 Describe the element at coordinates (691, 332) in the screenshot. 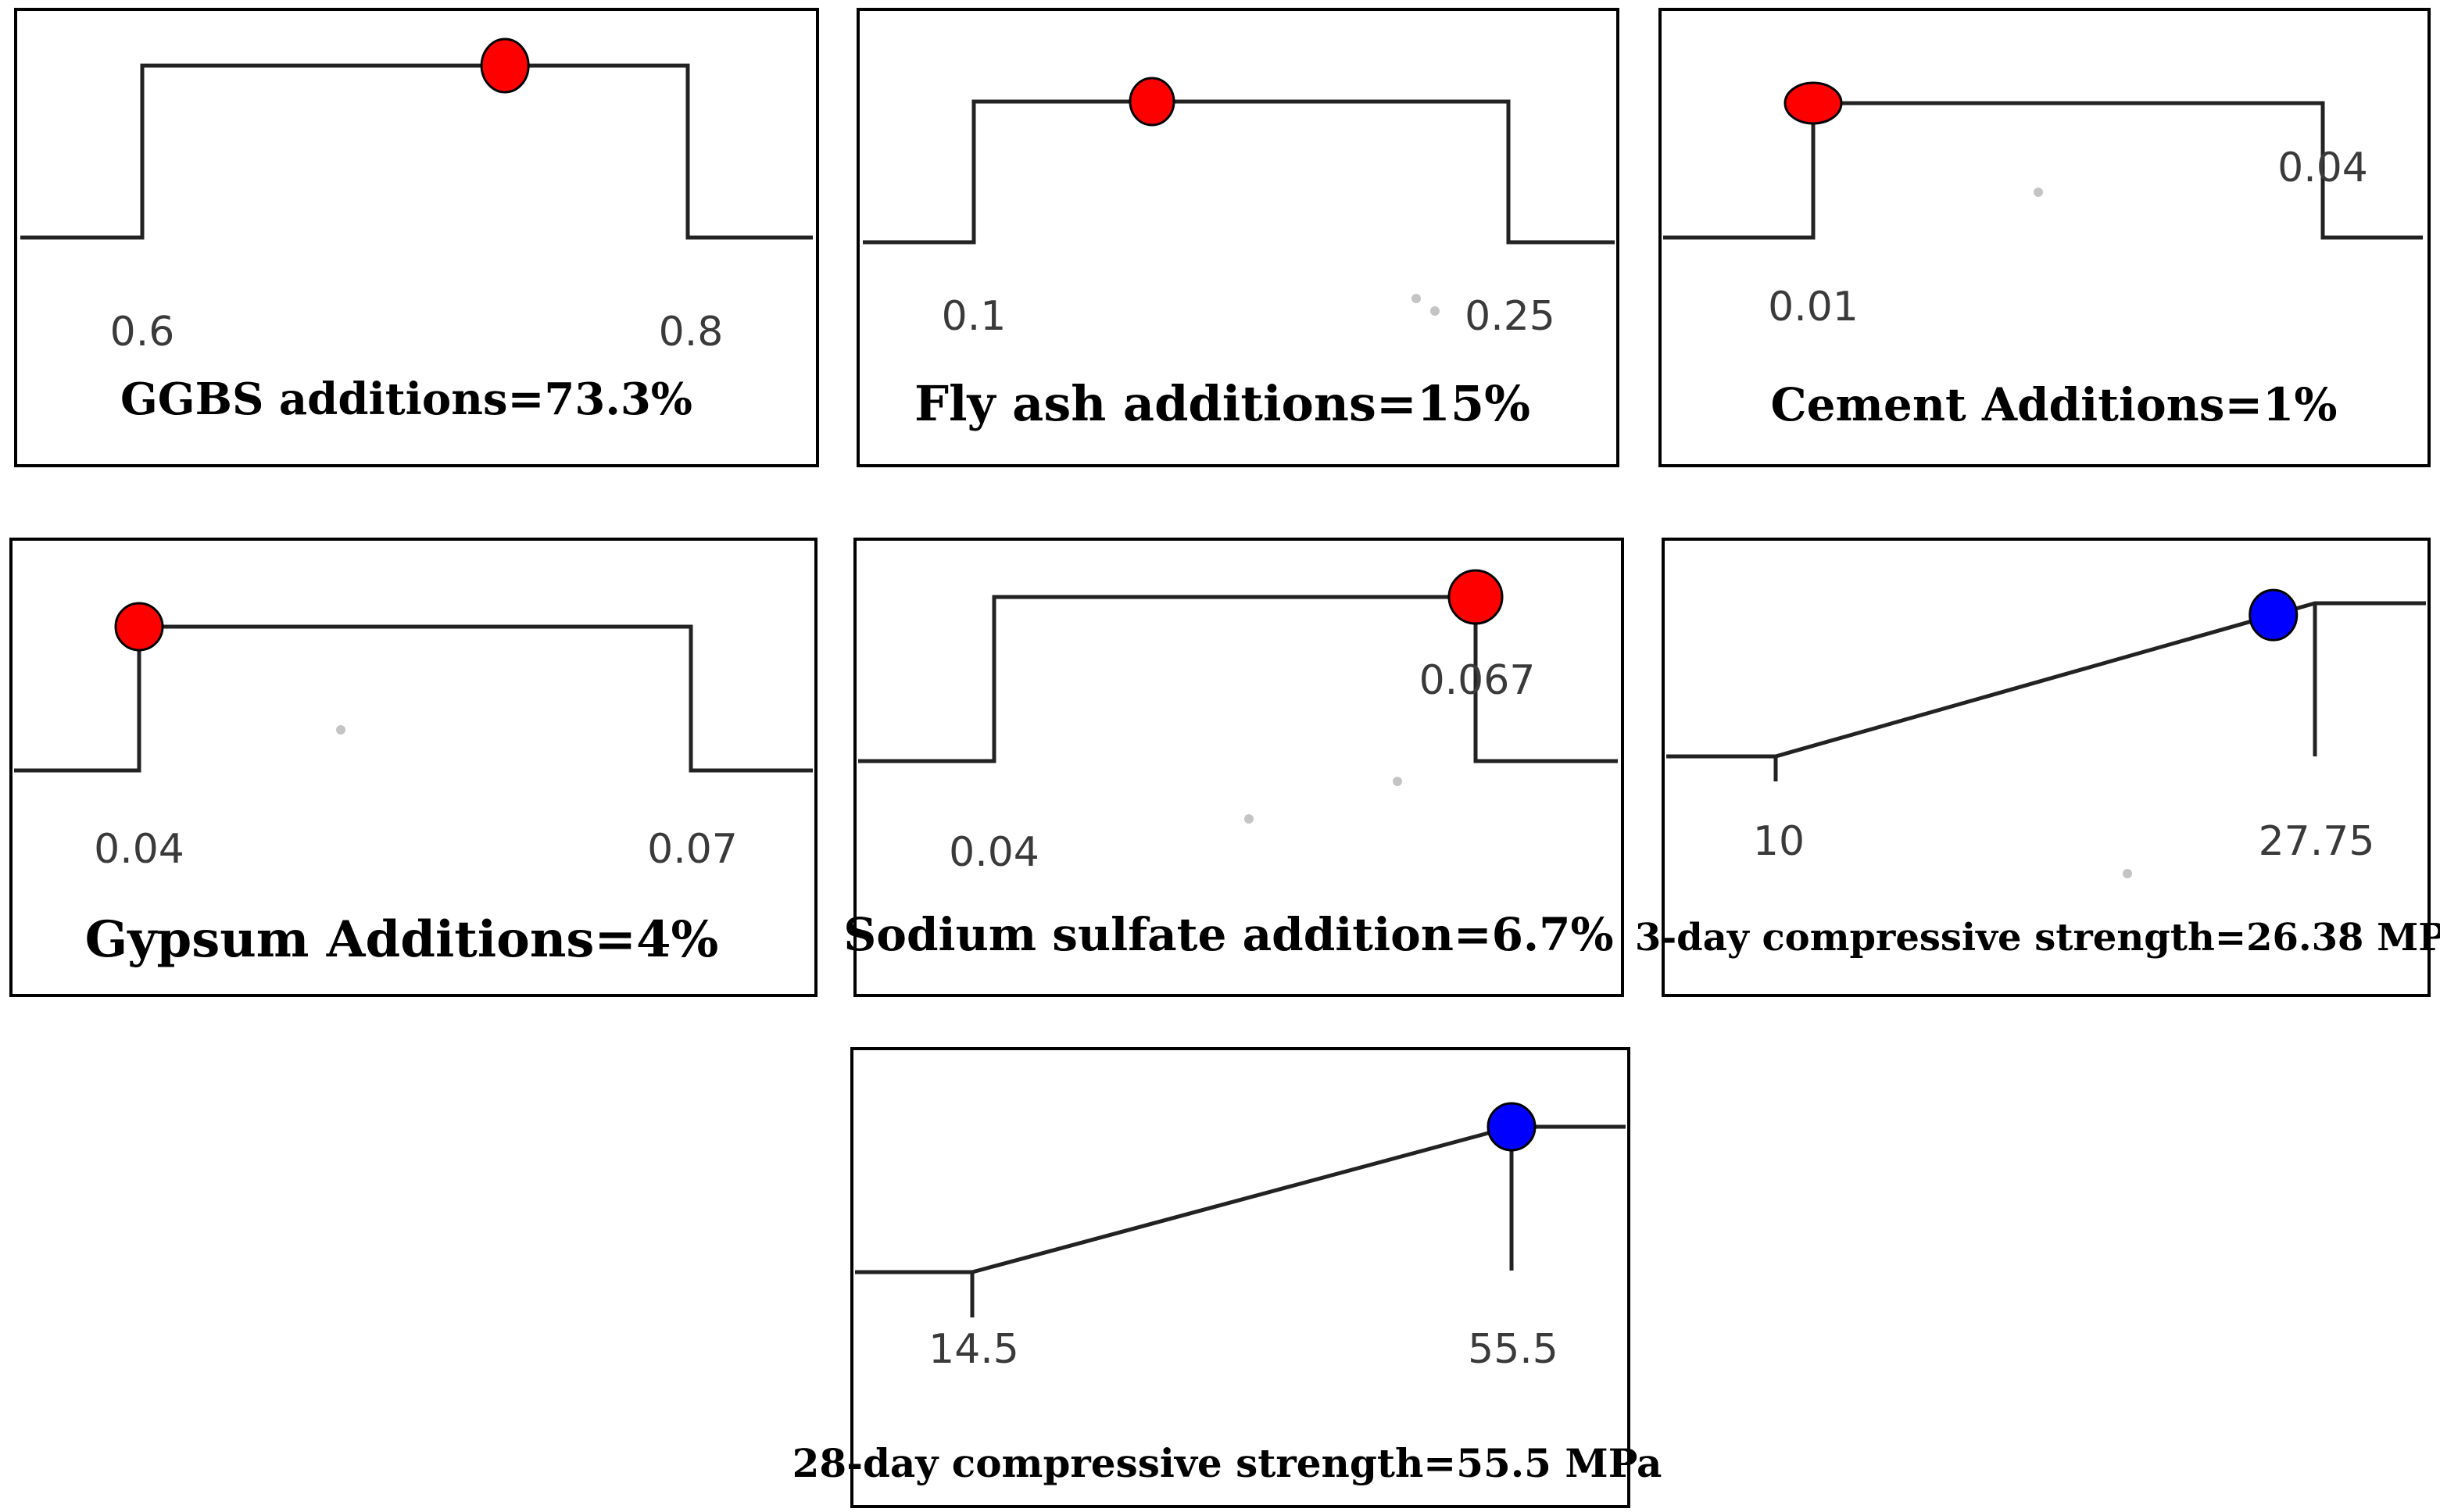

I see `tick-label-high: 0.8` at that location.